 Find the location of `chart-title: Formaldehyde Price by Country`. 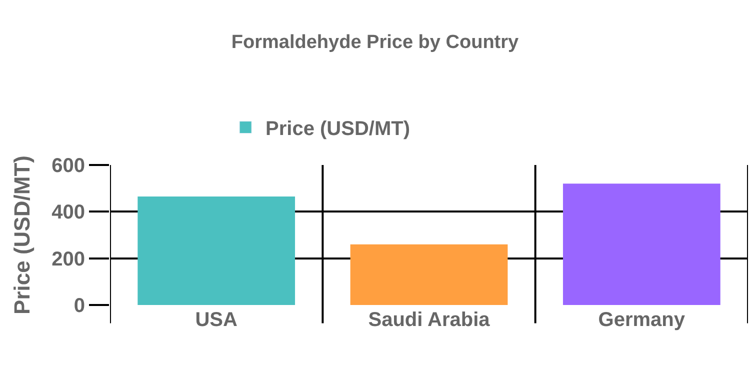

chart-title: Formaldehyde Price by Country is located at coordinates (375, 42).